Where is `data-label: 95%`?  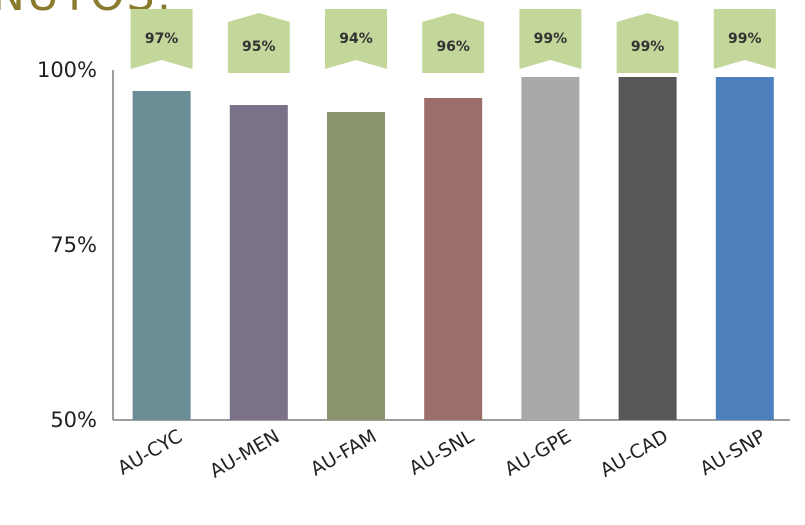 data-label: 95% is located at coordinates (259, 47).